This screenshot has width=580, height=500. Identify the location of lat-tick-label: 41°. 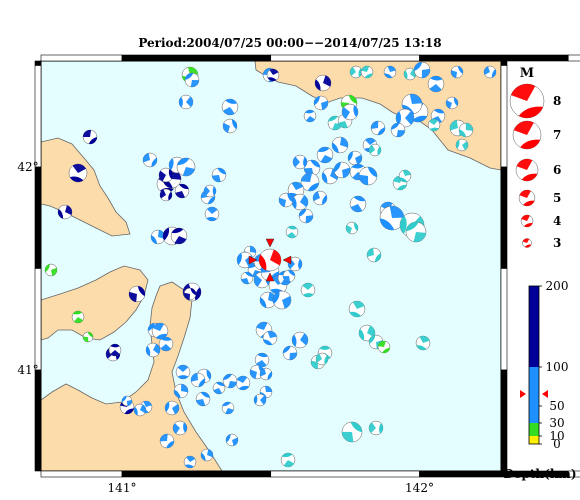
(27, 370).